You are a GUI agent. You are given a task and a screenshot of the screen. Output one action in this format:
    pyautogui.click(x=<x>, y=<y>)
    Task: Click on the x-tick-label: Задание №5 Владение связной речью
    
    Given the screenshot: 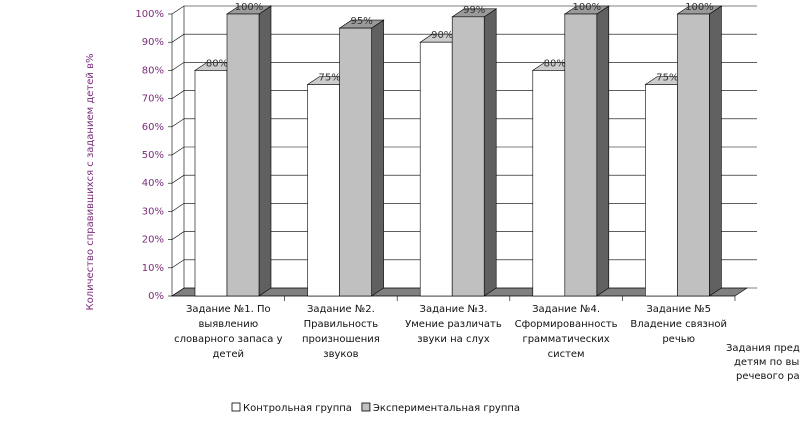 What is the action you would take?
    pyautogui.click(x=679, y=324)
    